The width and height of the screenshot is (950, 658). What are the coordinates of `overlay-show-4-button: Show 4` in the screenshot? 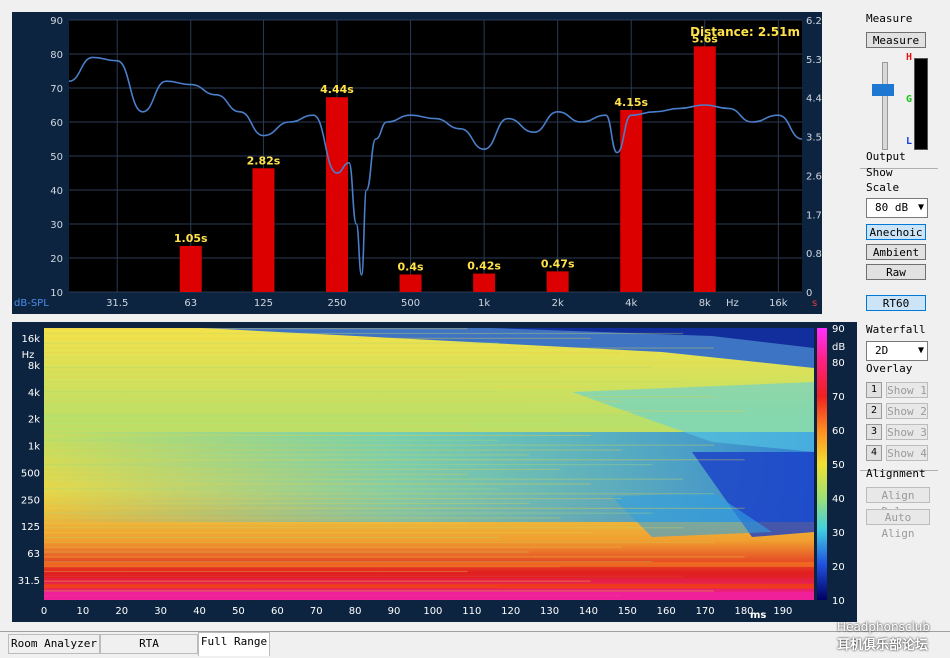 It's located at (907, 453).